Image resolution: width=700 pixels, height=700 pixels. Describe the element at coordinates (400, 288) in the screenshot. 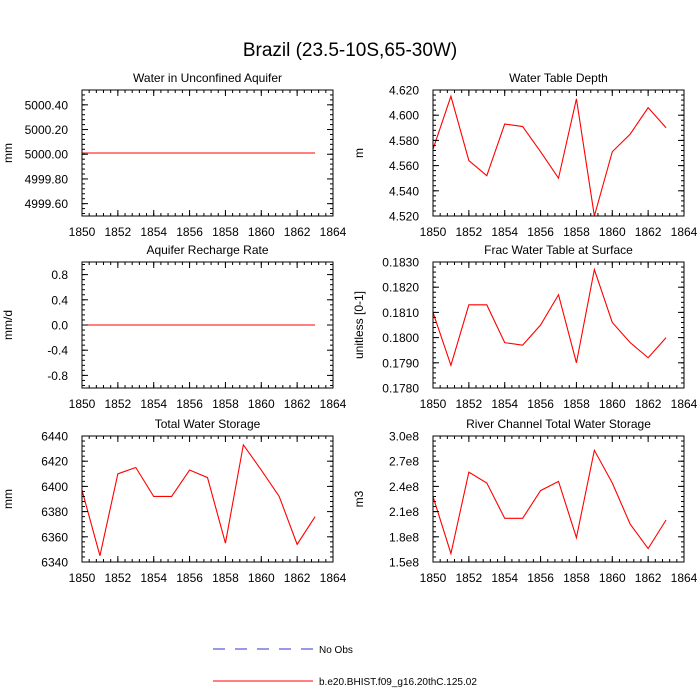

I see `y-tick-label: 0.1820` at that location.